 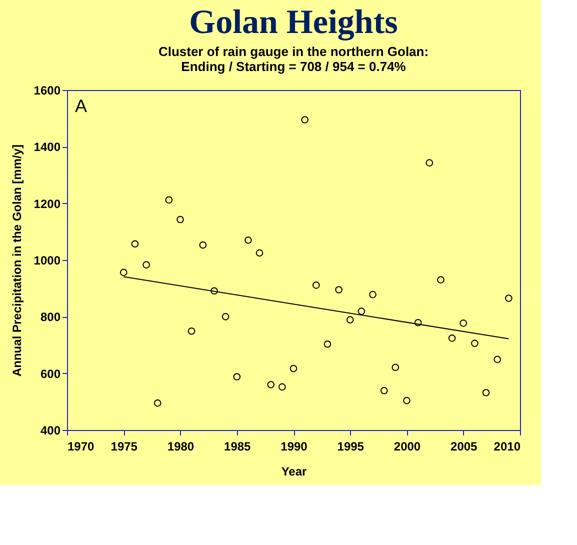 What do you see at coordinates (180, 447) in the screenshot?
I see `x-tick-label: 1980` at bounding box center [180, 447].